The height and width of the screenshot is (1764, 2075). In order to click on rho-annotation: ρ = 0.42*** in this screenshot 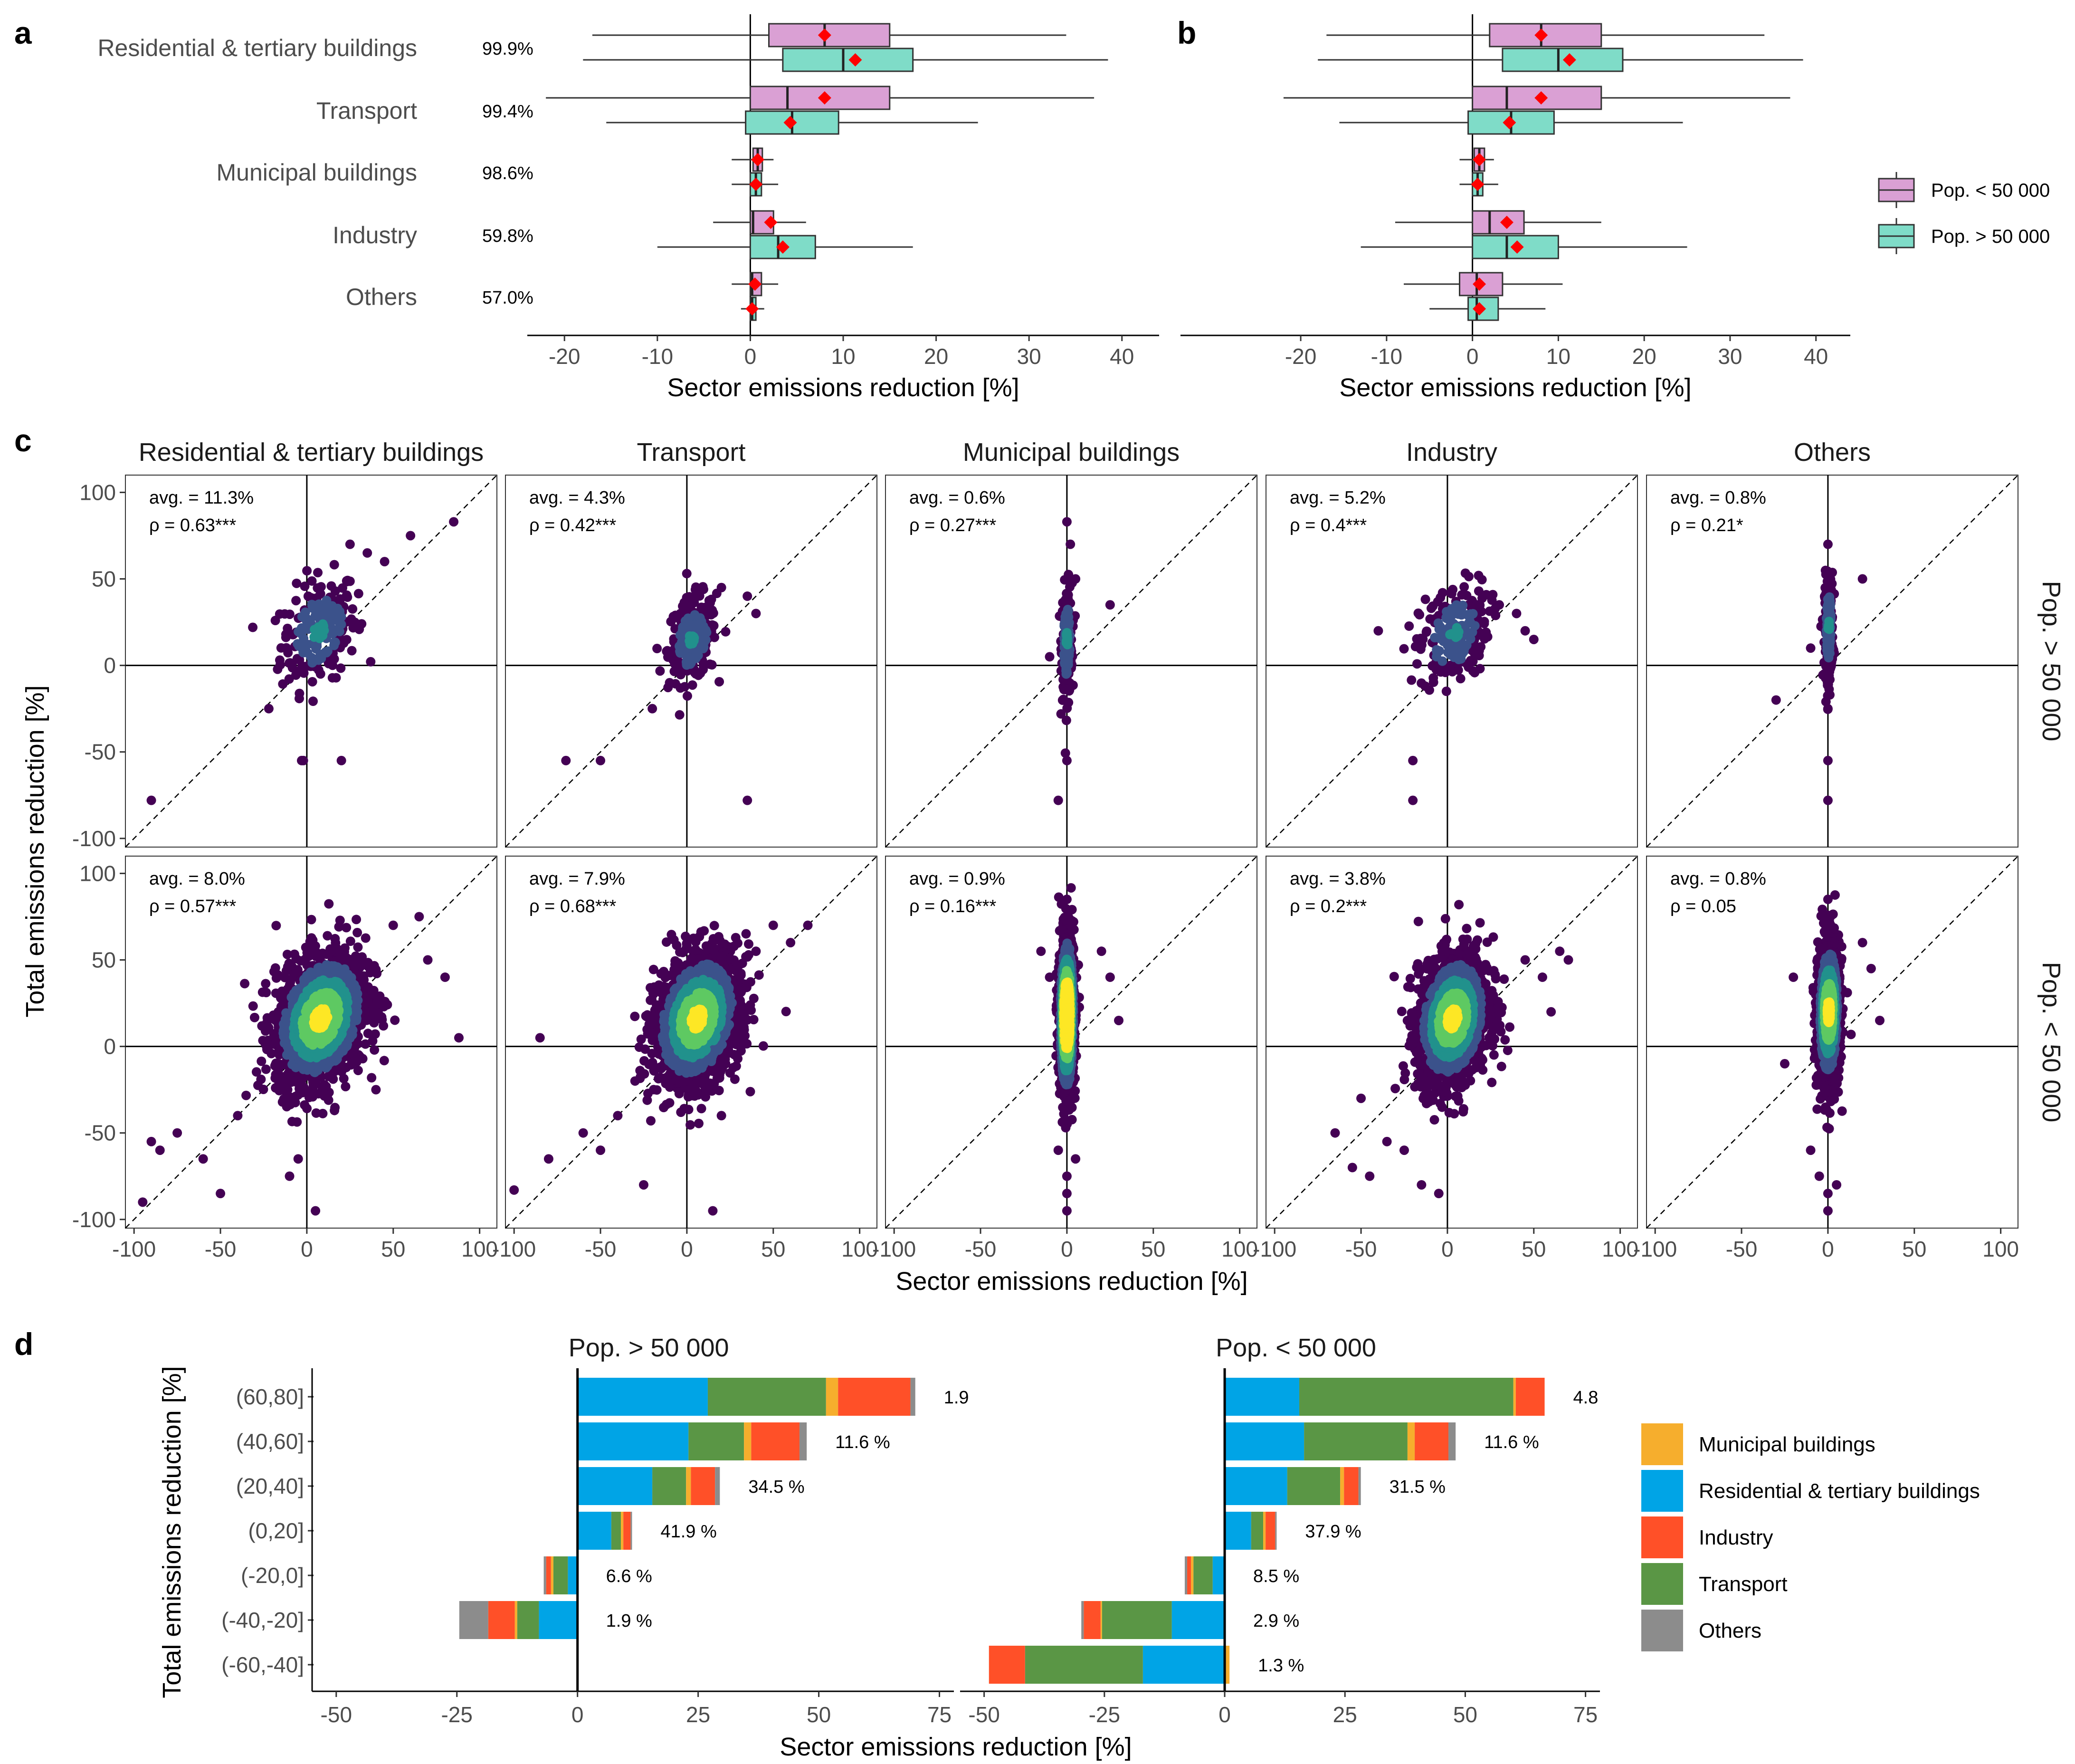, I will do `click(572, 525)`.